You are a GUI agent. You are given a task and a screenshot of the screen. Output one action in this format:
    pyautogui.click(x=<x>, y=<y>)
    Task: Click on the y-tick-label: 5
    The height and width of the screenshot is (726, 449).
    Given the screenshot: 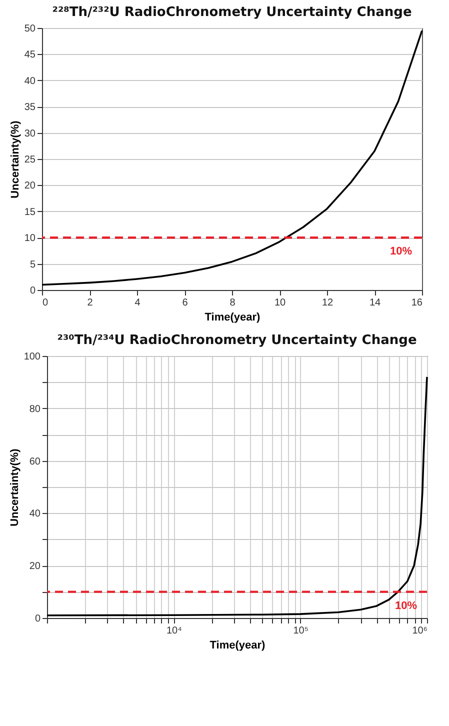 What is the action you would take?
    pyautogui.click(x=33, y=264)
    